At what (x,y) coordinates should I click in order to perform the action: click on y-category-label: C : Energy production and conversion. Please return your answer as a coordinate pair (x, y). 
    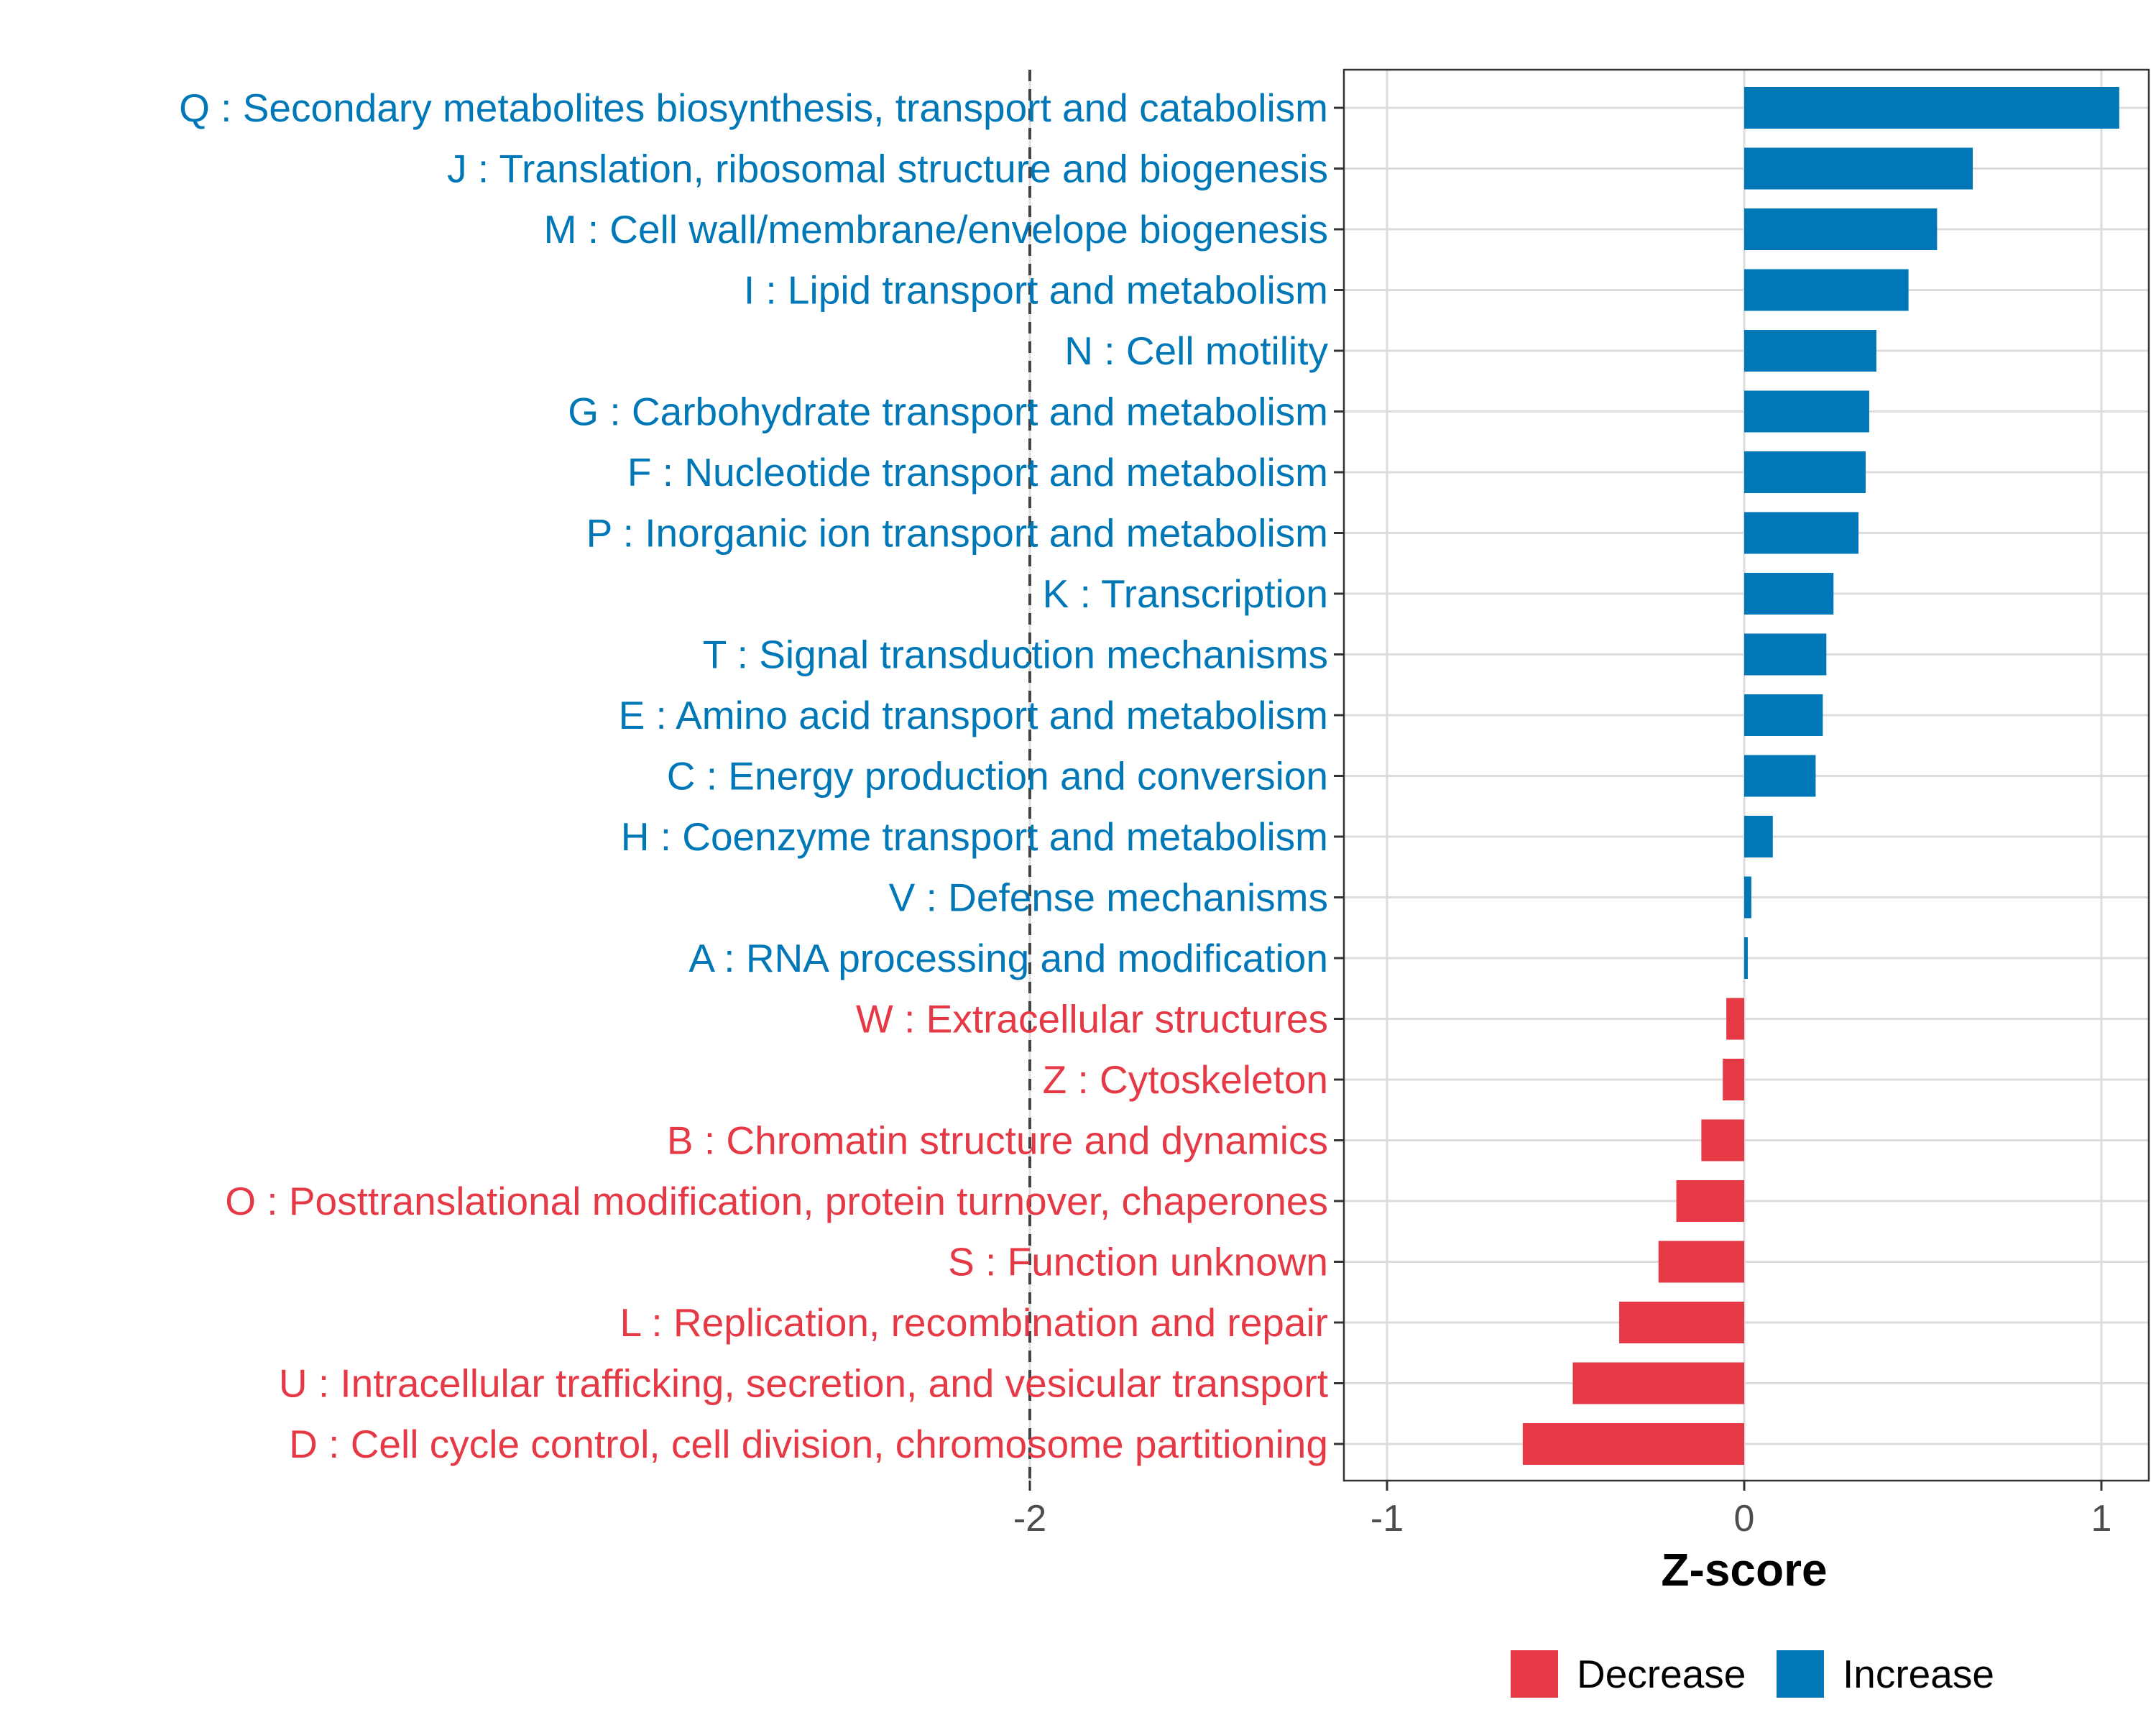
    Looking at the image, I should click on (997, 776).